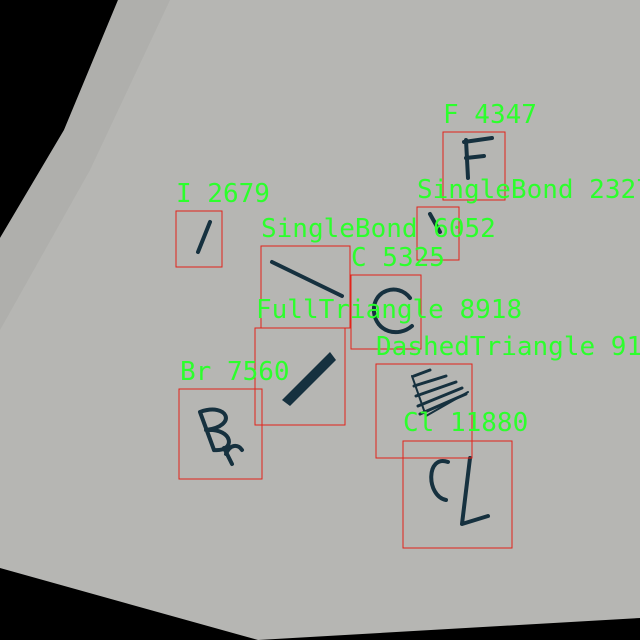  Describe the element at coordinates (223, 194) in the screenshot. I see `label-i: I 2679` at that location.